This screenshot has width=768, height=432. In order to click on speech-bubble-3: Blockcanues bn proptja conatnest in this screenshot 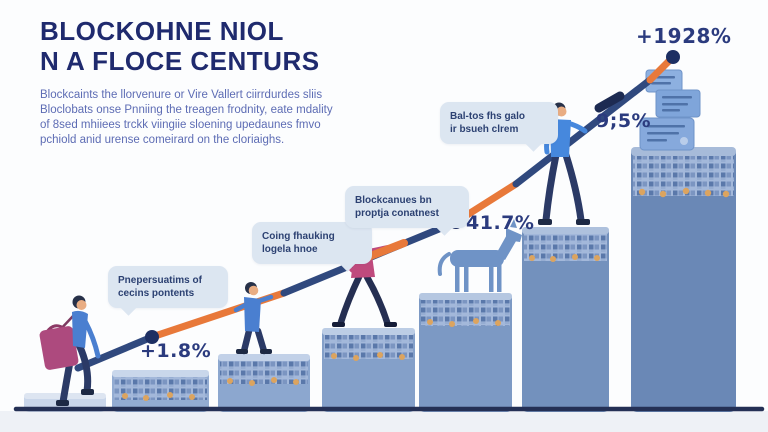, I will do `click(407, 207)`.